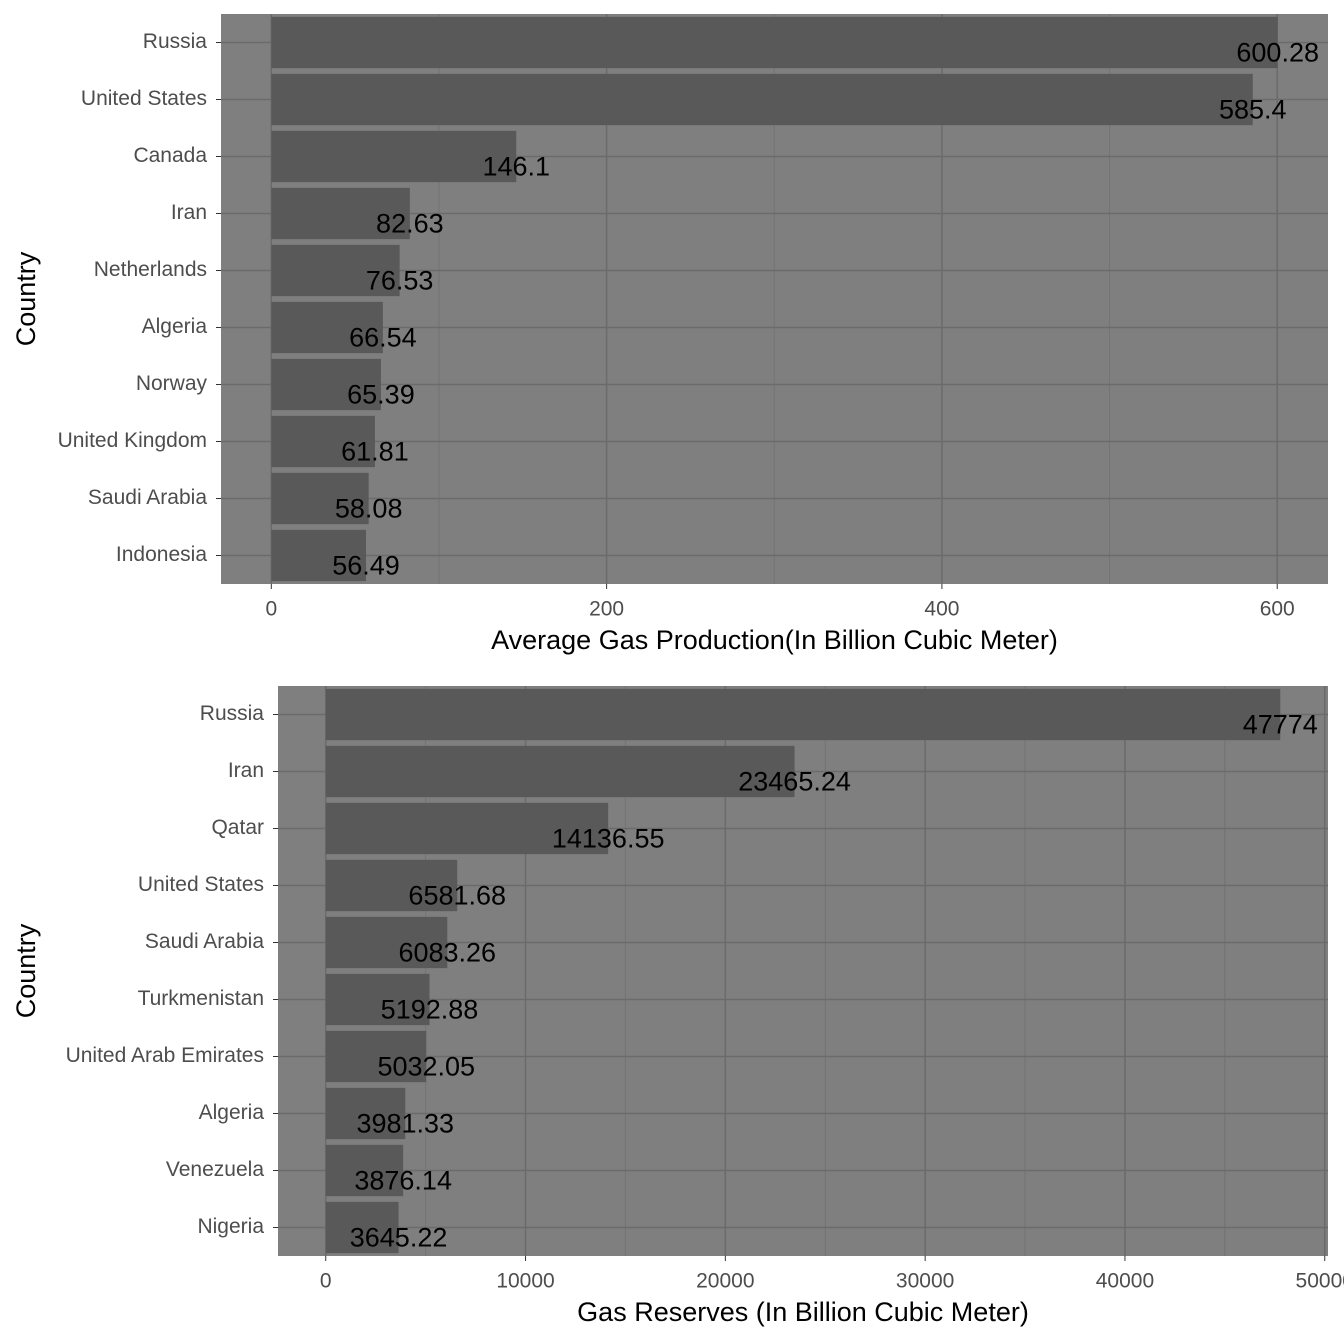 The width and height of the screenshot is (1344, 1344). What do you see at coordinates (606, 609) in the screenshot?
I see `x-tick-label: 200` at bounding box center [606, 609].